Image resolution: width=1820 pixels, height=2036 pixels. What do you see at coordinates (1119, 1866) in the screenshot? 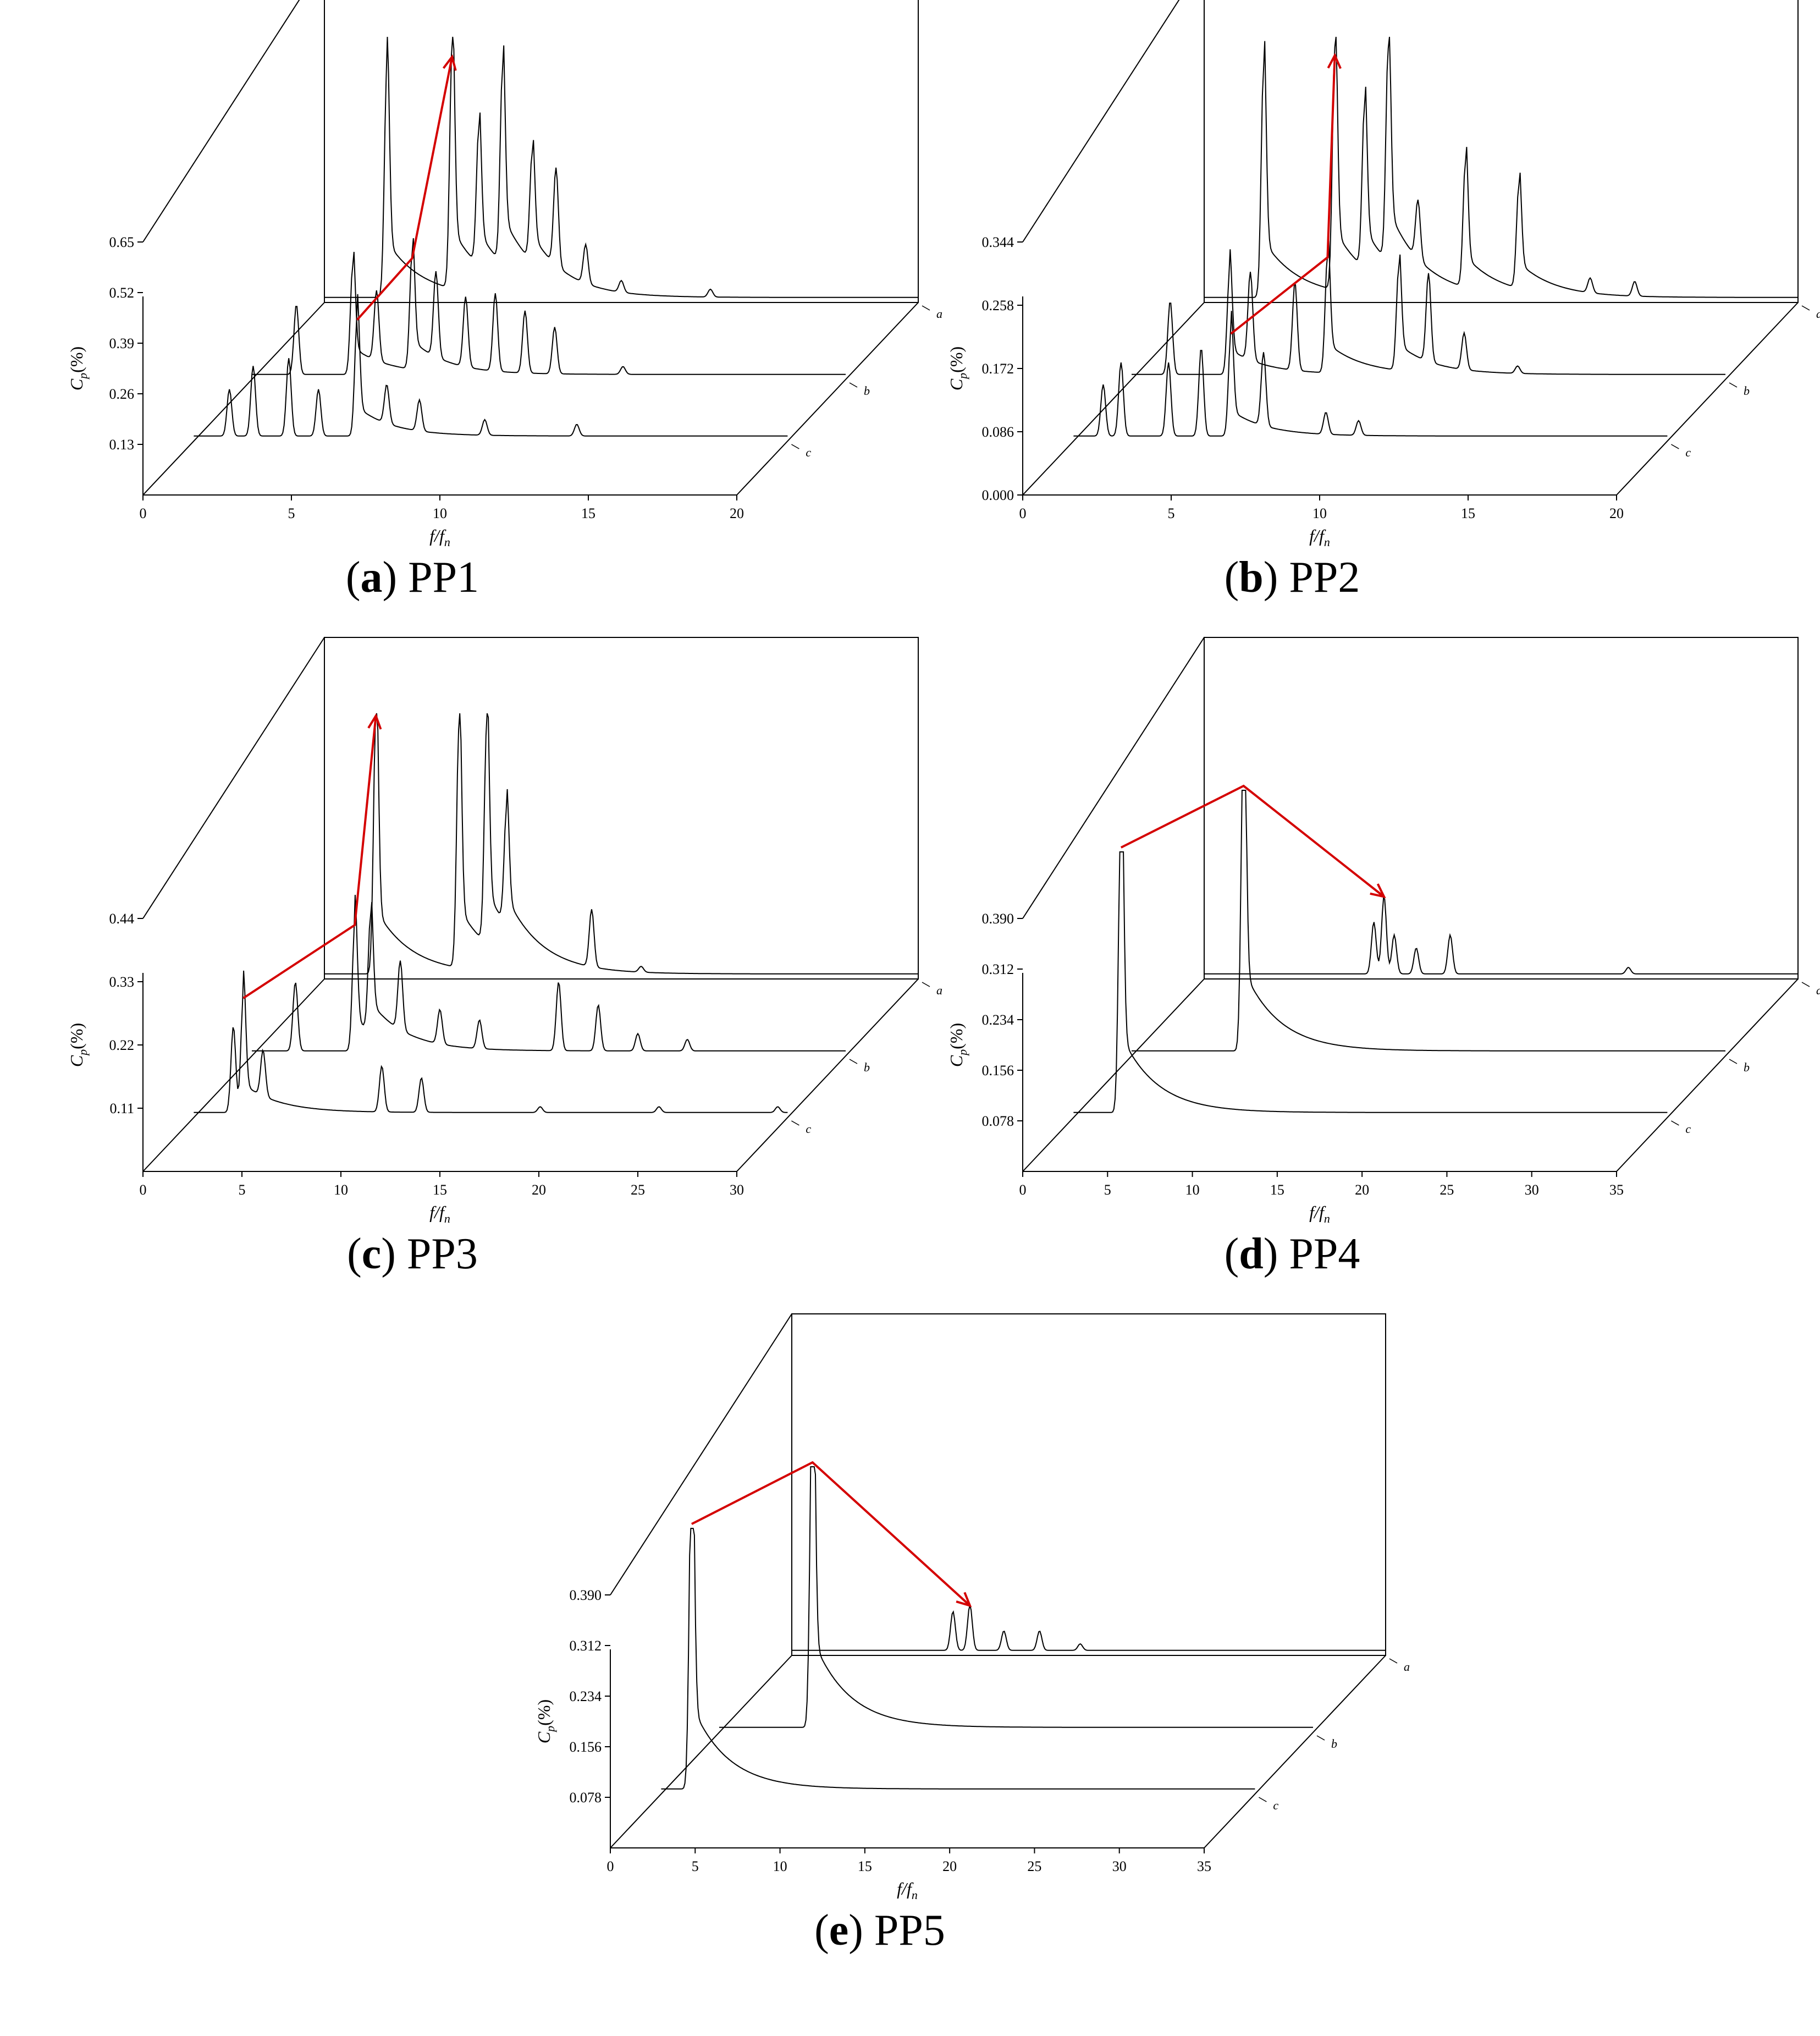
I see `x-tick-label: 30` at bounding box center [1119, 1866].